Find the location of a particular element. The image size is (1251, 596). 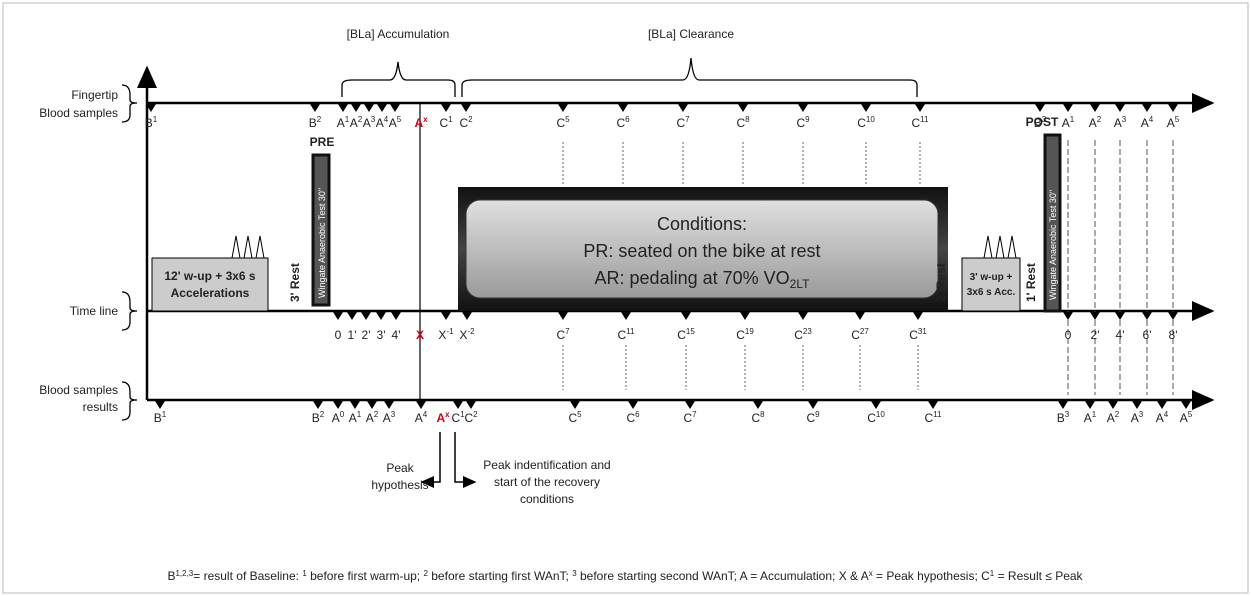

sample-label: 4' is located at coordinates (1120, 335).